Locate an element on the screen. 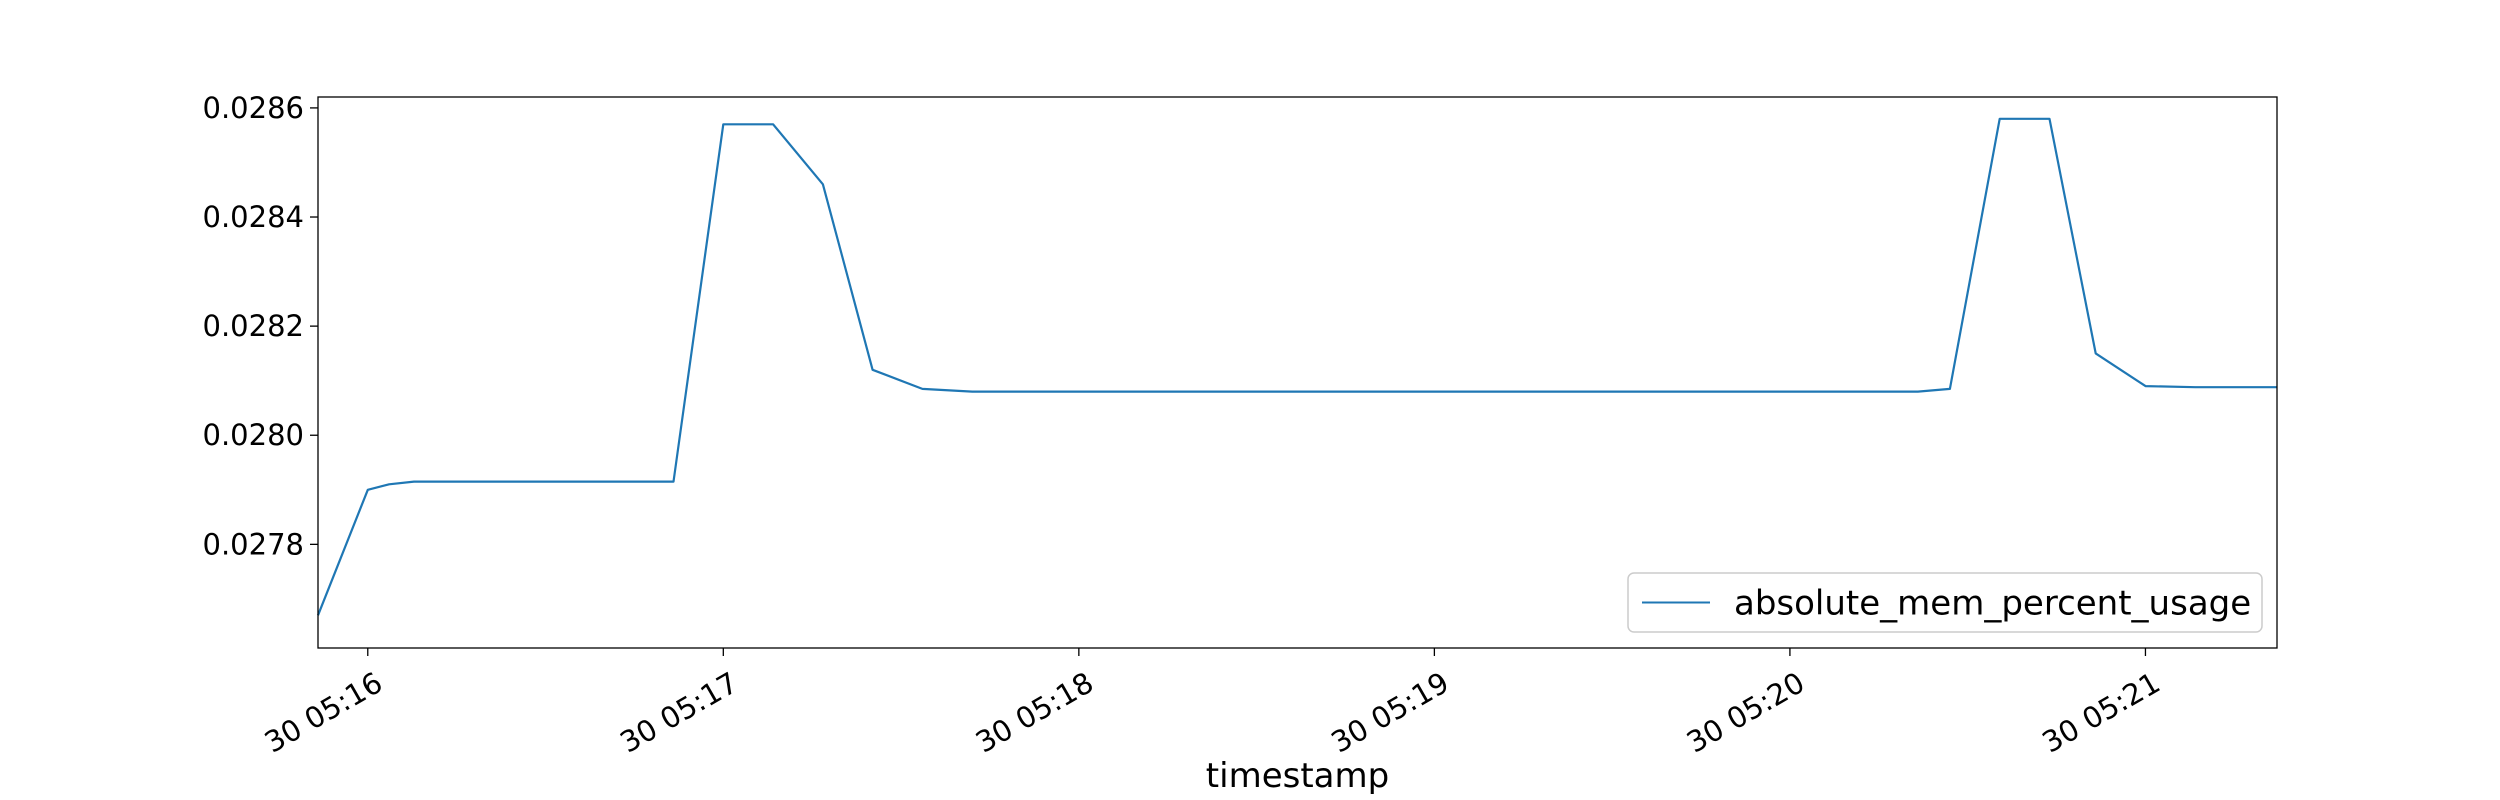 Image resolution: width=2500 pixels, height=800 pixels. y-tick-label: 0.0282 is located at coordinates (253, 326).